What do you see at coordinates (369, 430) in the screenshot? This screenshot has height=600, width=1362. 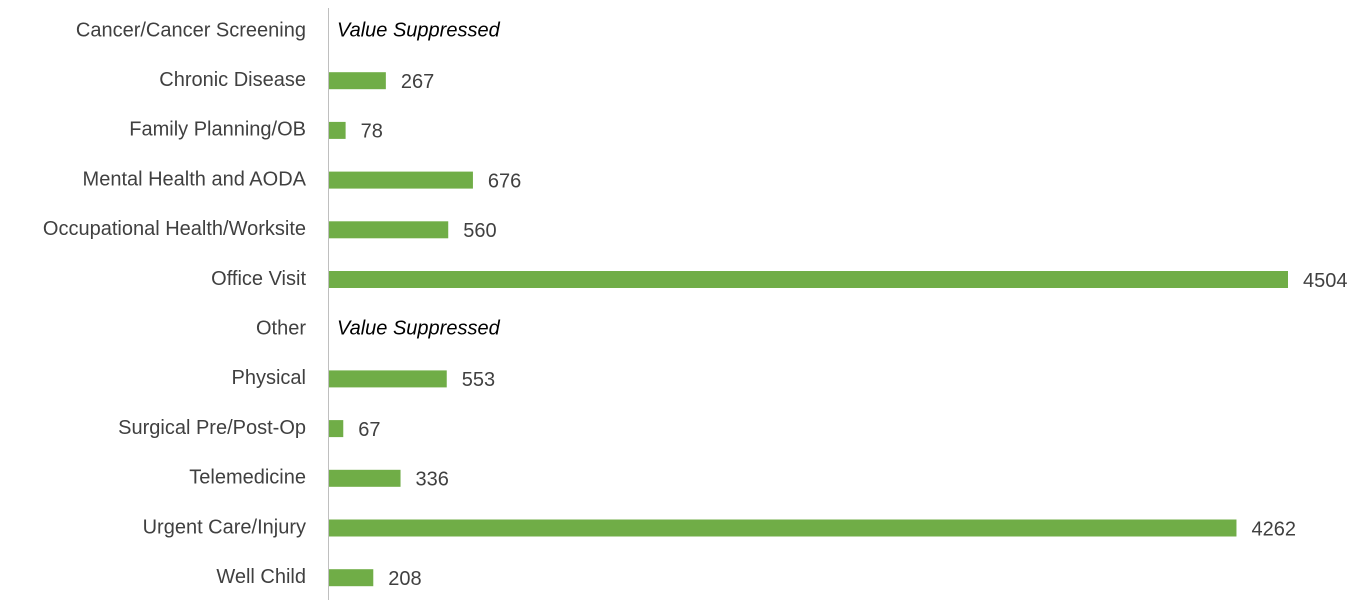 I see `value-label: 67` at bounding box center [369, 430].